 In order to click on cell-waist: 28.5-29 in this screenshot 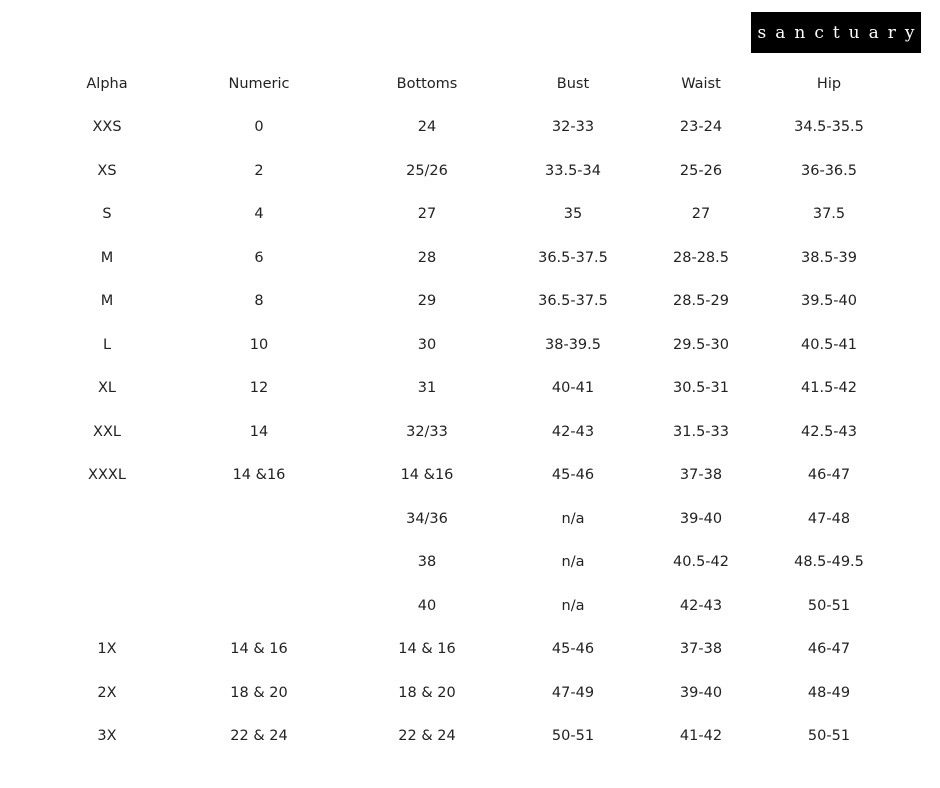, I will do `click(701, 301)`.